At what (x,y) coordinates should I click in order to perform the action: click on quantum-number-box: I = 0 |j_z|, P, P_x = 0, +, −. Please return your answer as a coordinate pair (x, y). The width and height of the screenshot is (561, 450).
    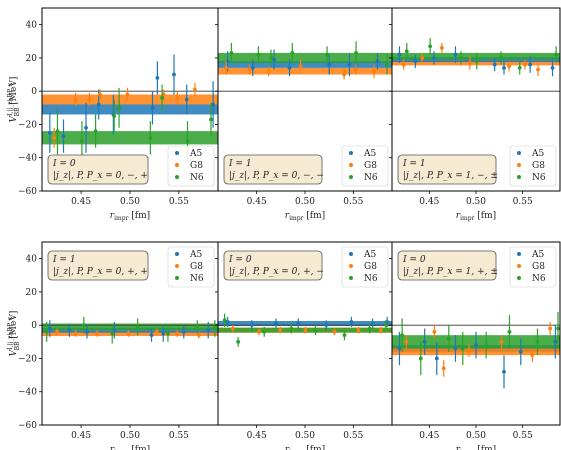
    Looking at the image, I should click on (273, 265).